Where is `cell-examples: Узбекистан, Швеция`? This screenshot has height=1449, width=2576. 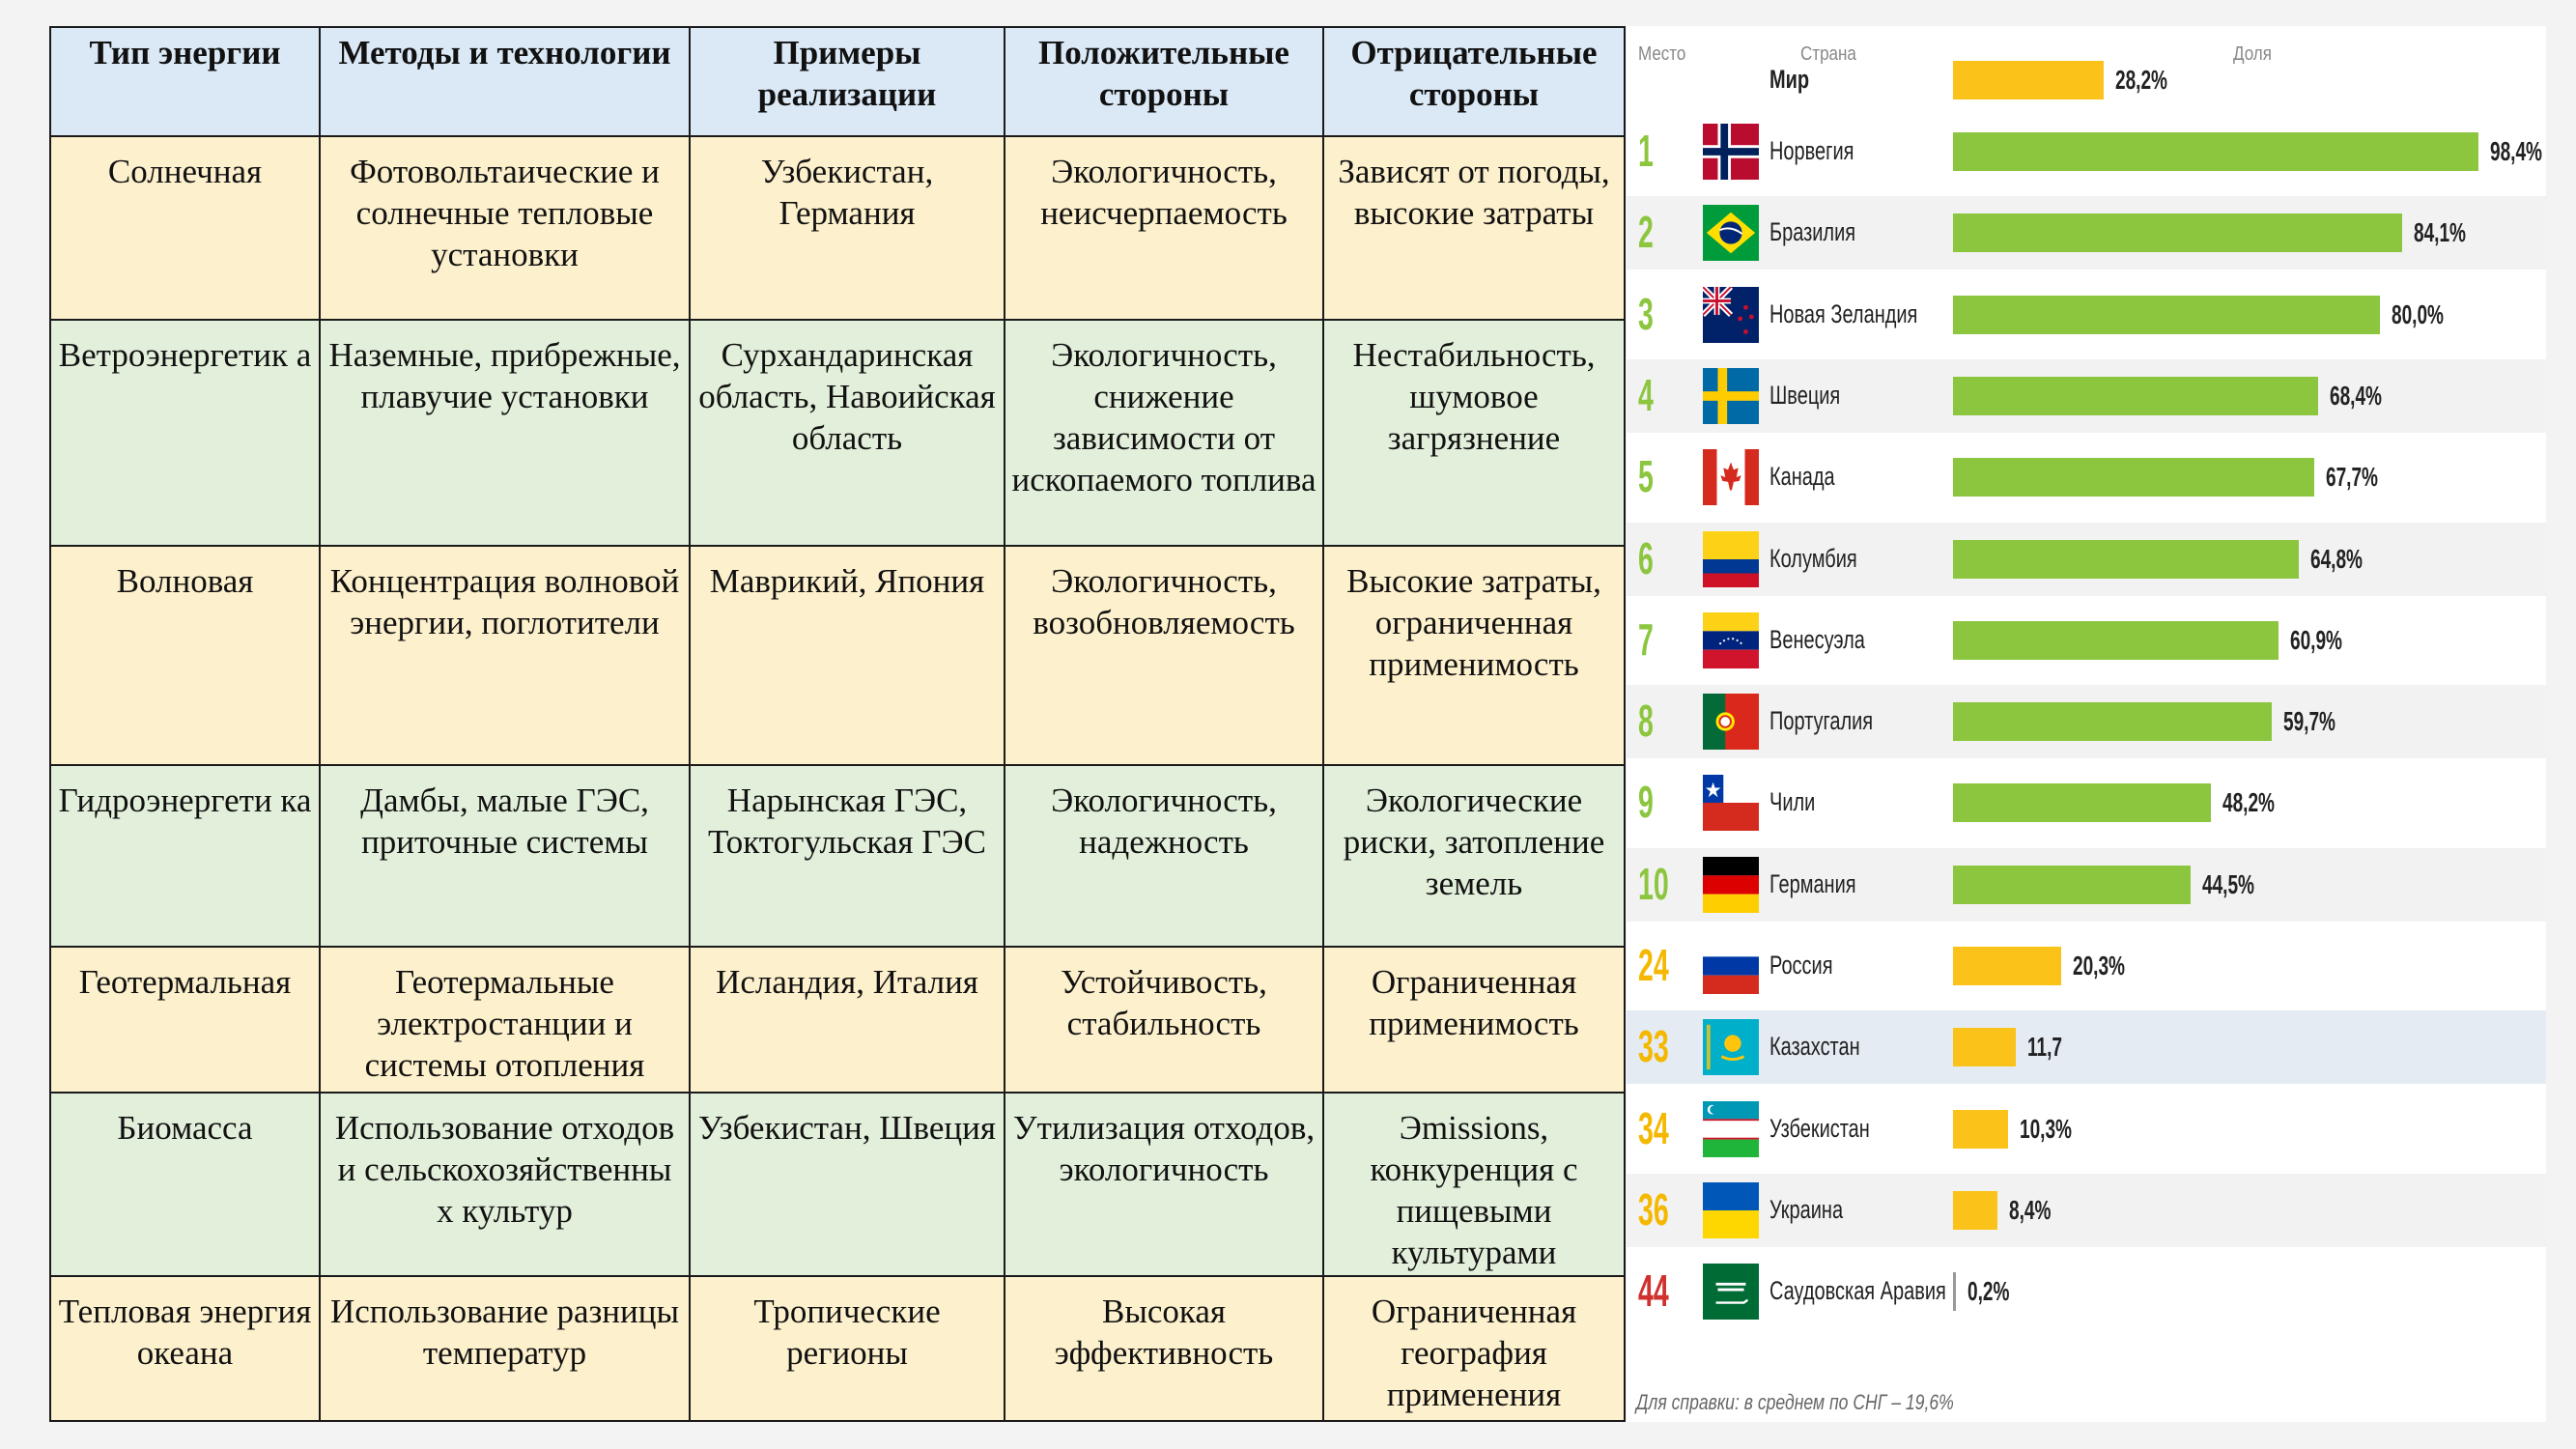 cell-examples: Узбекистан, Швеция is located at coordinates (847, 1184).